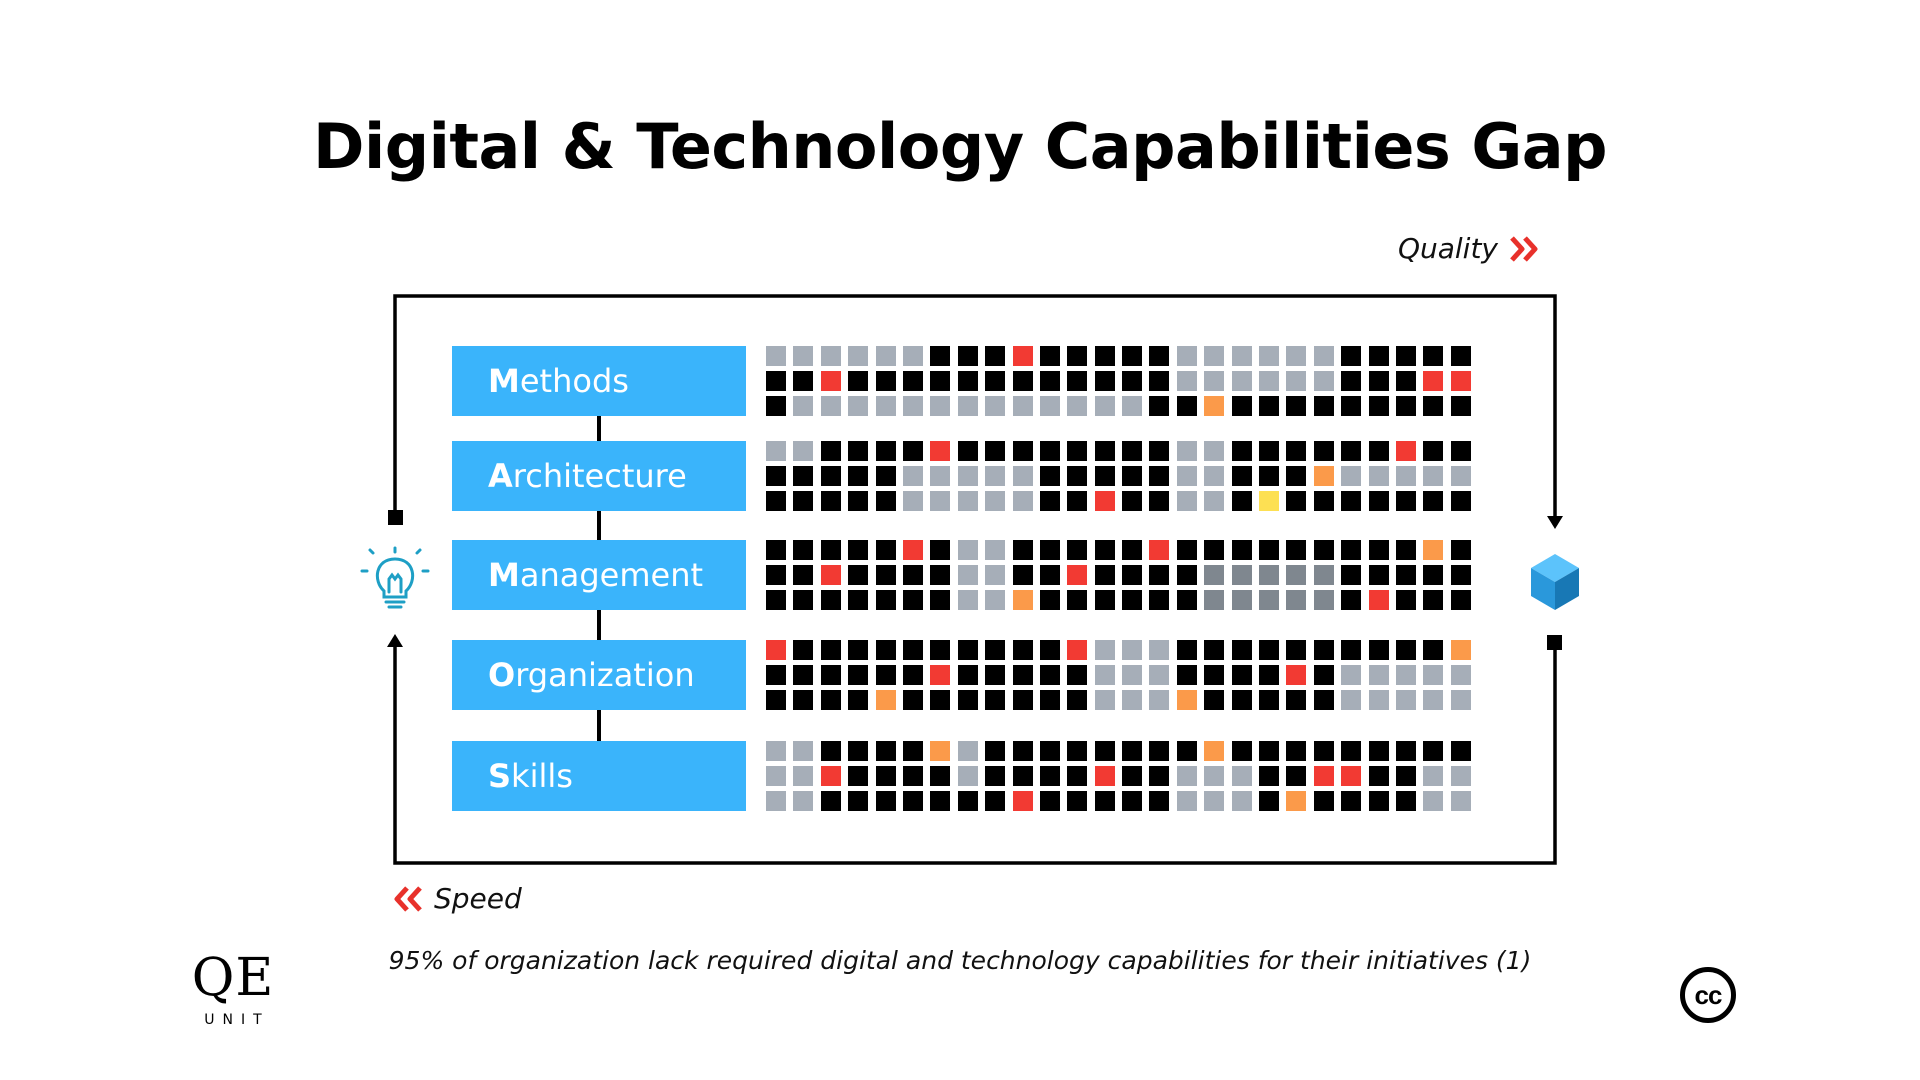  What do you see at coordinates (1118, 476) in the screenshot?
I see `capability-grid-architecture` at bounding box center [1118, 476].